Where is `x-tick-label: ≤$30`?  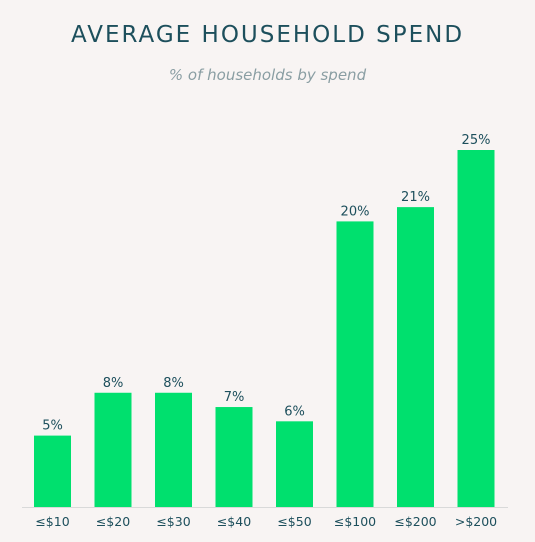
x-tick-label: ≤$30 is located at coordinates (173, 521).